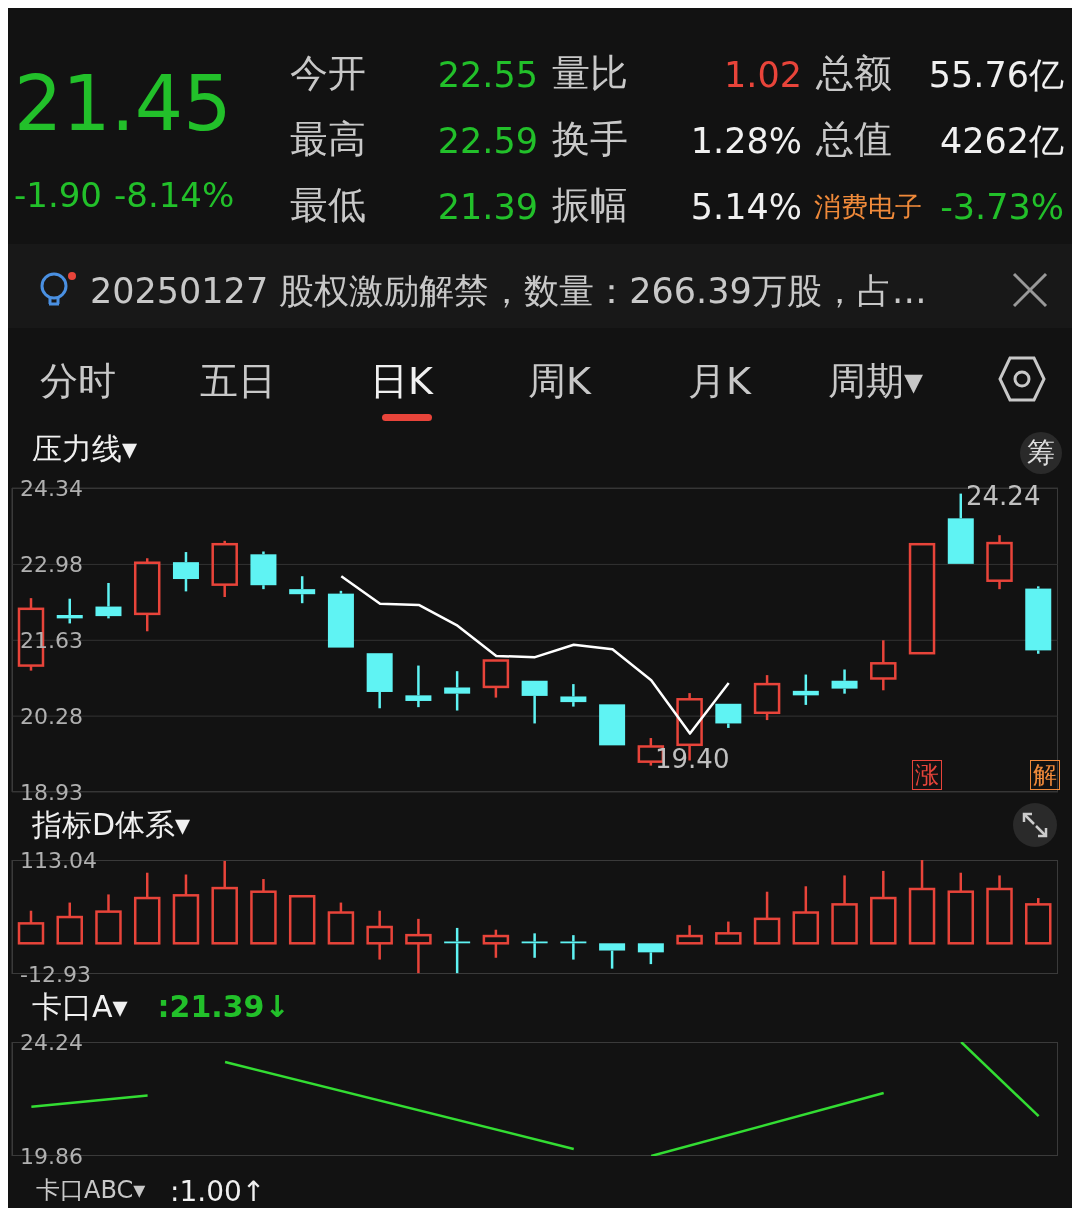 Image resolution: width=1080 pixels, height=1209 pixels. Describe the element at coordinates (854, 139) in the screenshot. I see `text: 总值` at that location.